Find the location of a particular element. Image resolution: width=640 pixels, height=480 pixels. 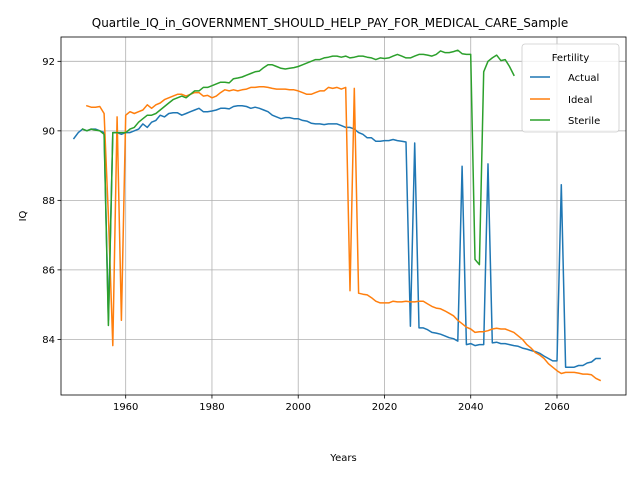

x-axis-label: Years is located at coordinates (342, 458).